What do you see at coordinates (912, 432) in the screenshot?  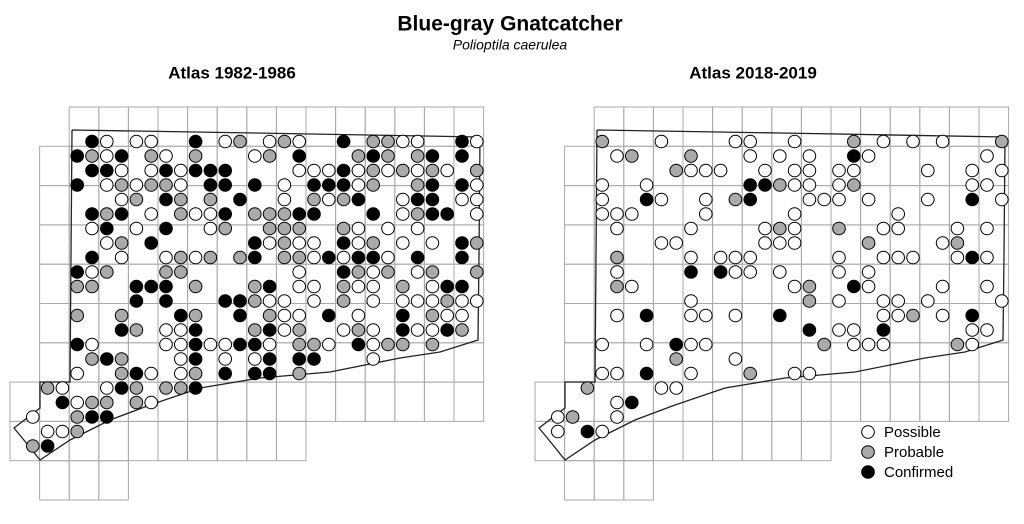 I see `legend-label: Possible` at bounding box center [912, 432].